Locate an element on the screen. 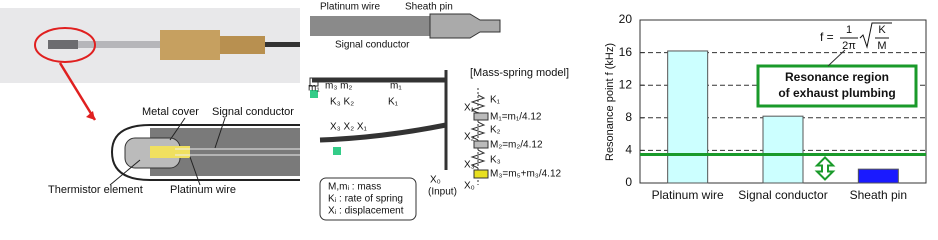 This screenshot has width=938, height=240. x-tick-label: Signal conductor is located at coordinates (782, 195).